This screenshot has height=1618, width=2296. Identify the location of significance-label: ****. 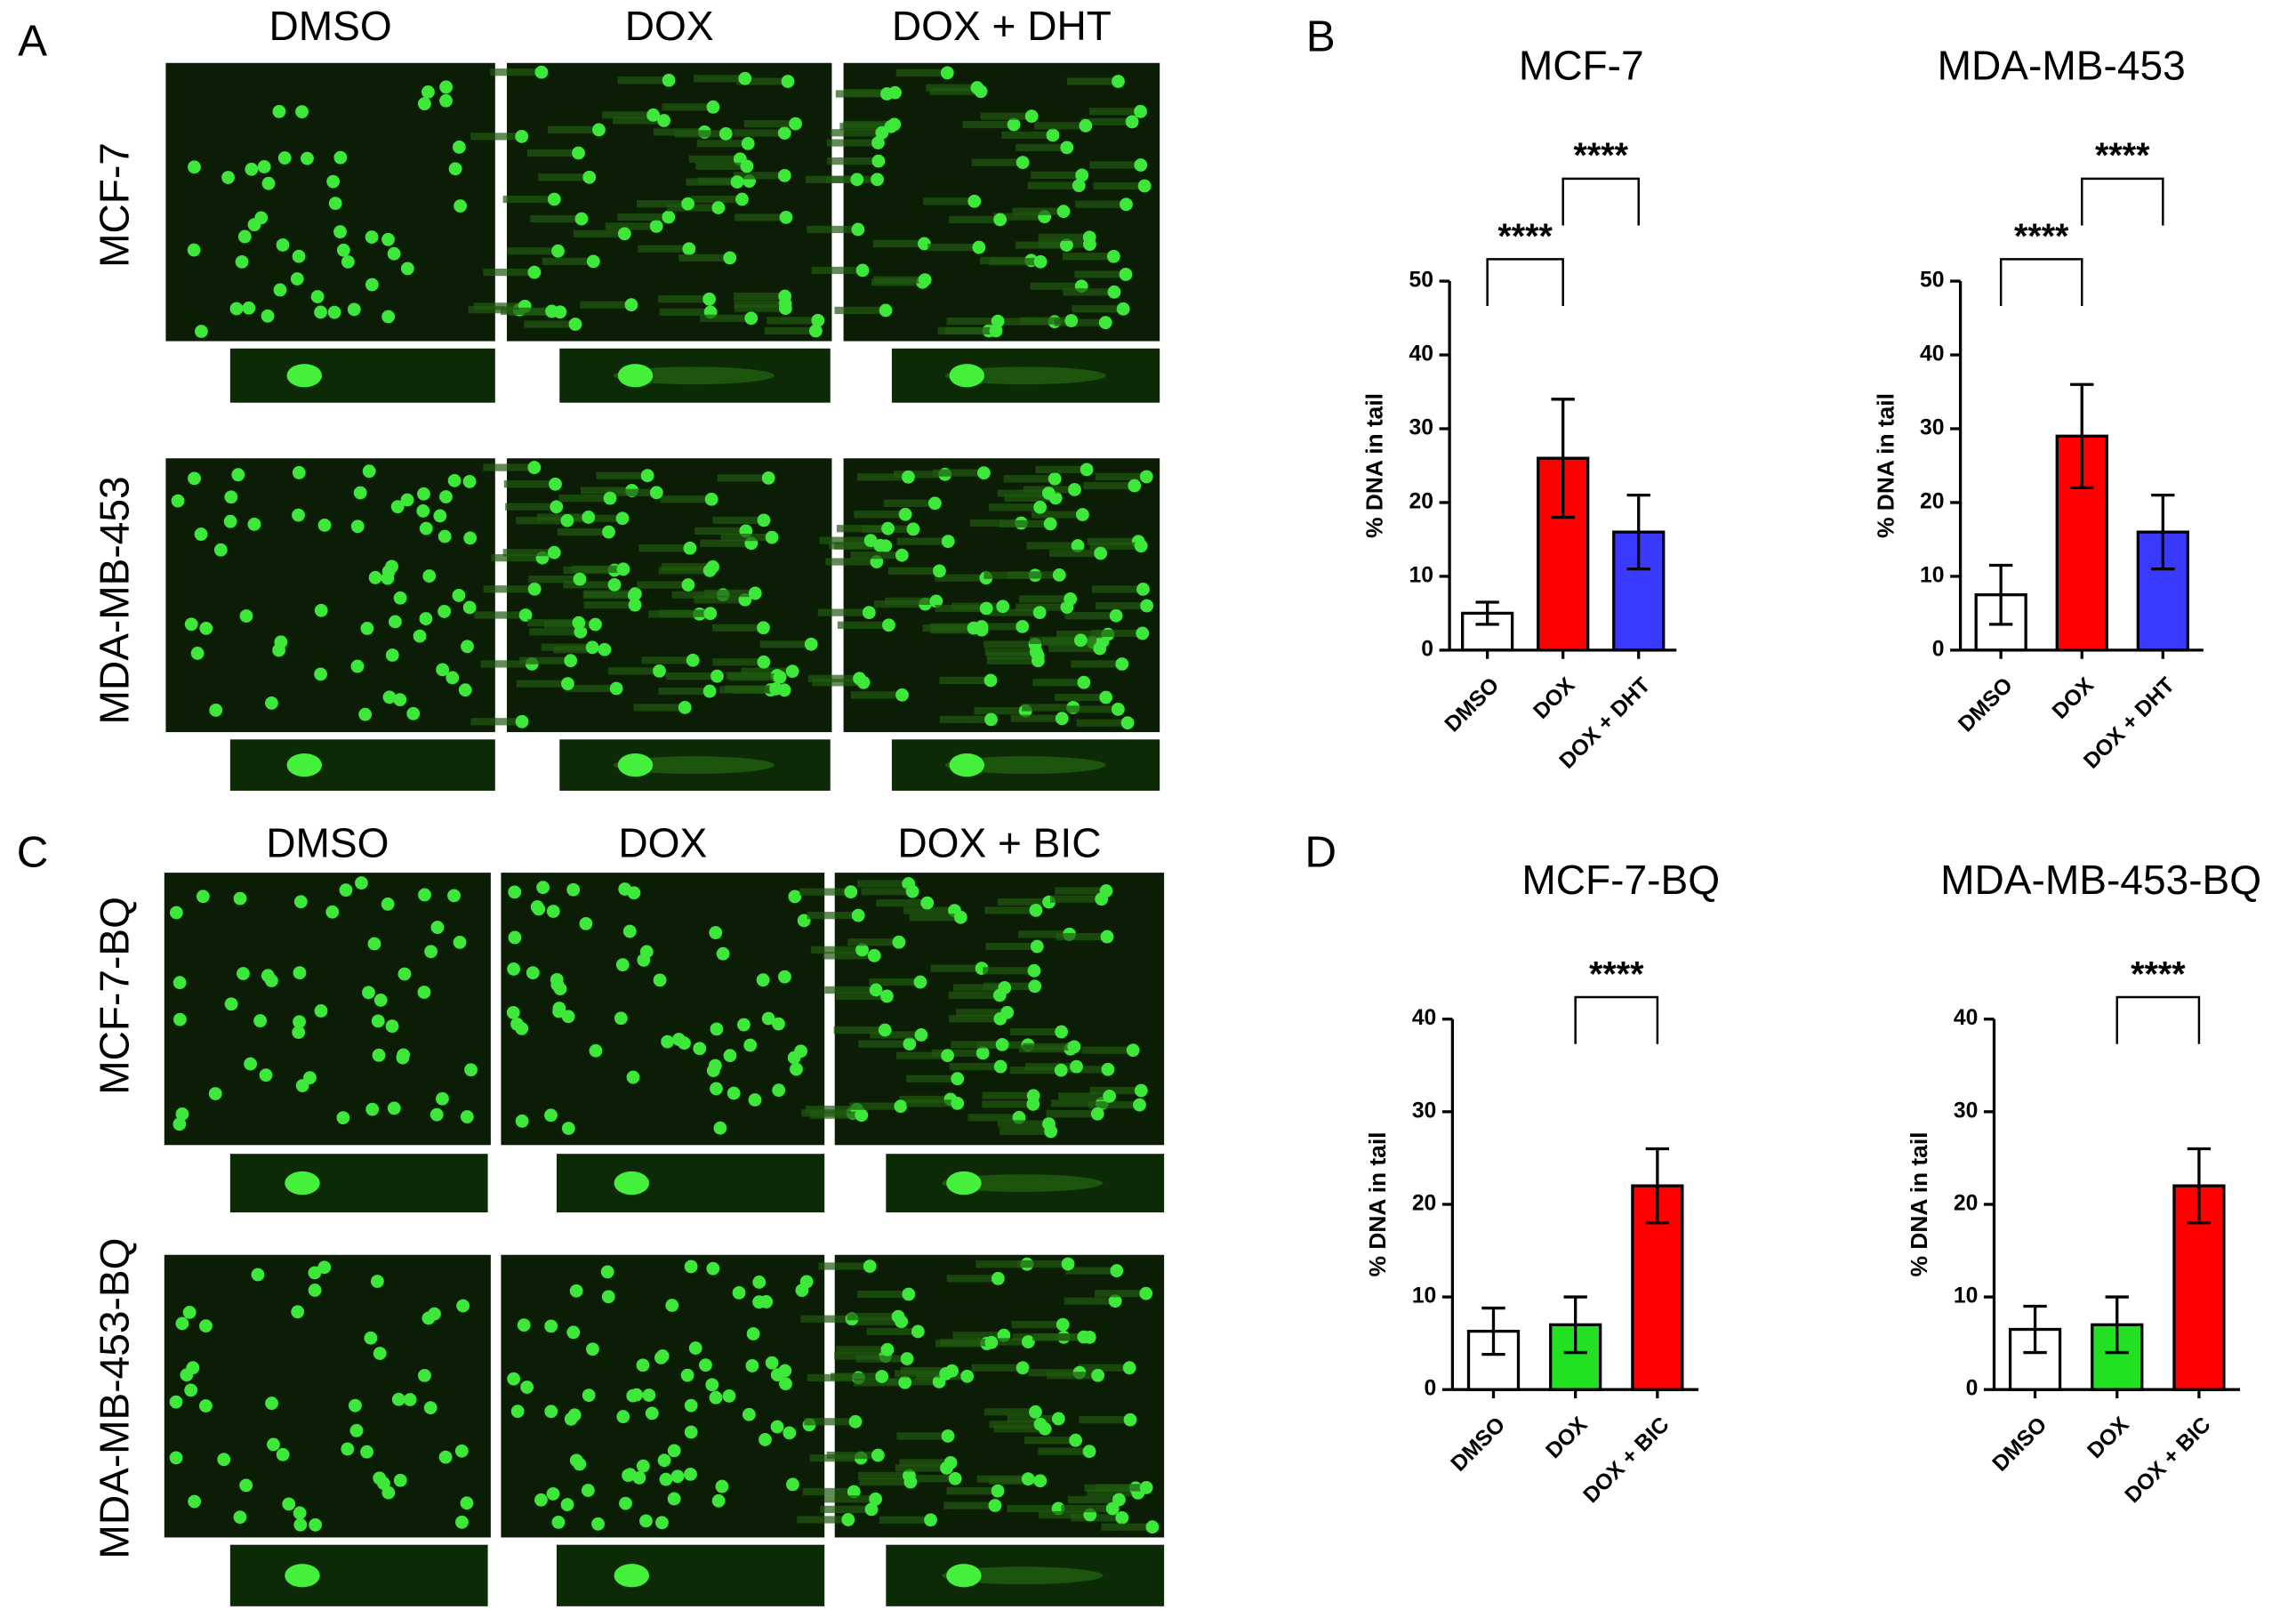
(2041, 237).